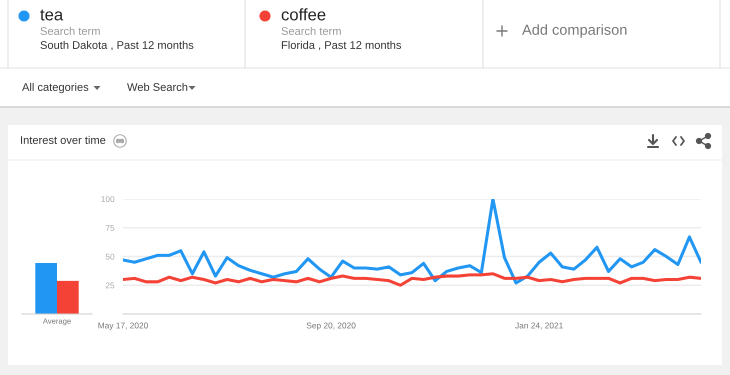 The image size is (730, 375). Describe the element at coordinates (117, 45) in the screenshot. I see `text: South Dakota , Past 12 months` at that location.